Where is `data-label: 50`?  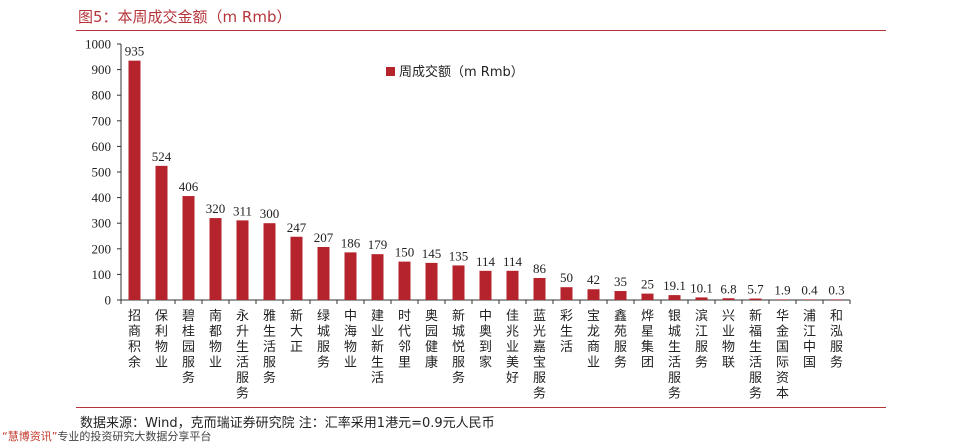
data-label: 50 is located at coordinates (566, 277).